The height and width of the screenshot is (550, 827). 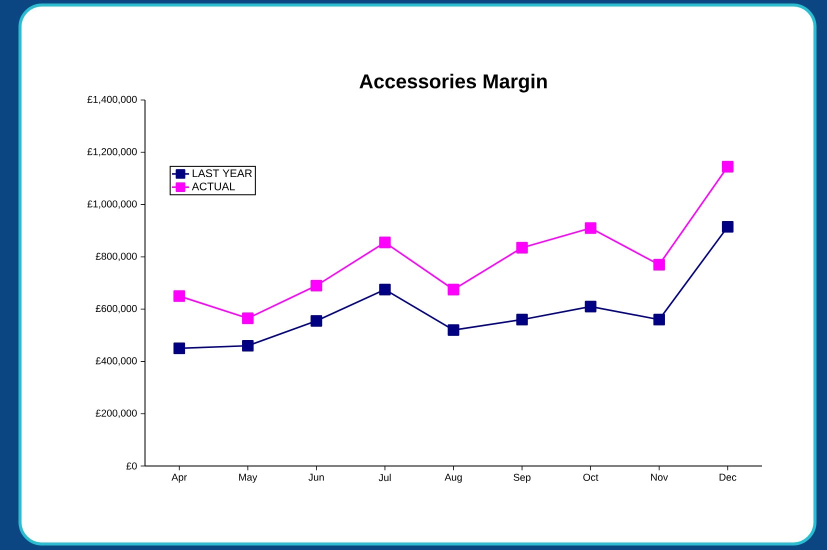 I want to click on legend-label: ACTUAL, so click(x=213, y=186).